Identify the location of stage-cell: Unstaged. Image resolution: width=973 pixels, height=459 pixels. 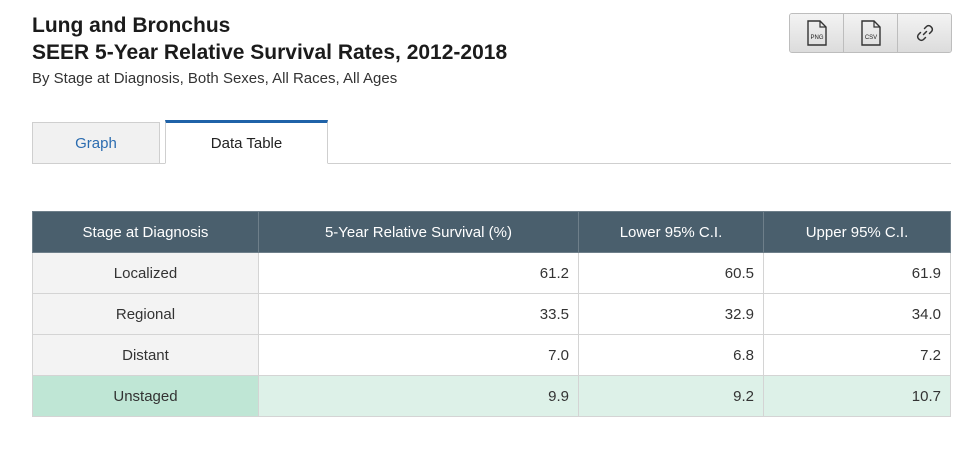
(145, 396).